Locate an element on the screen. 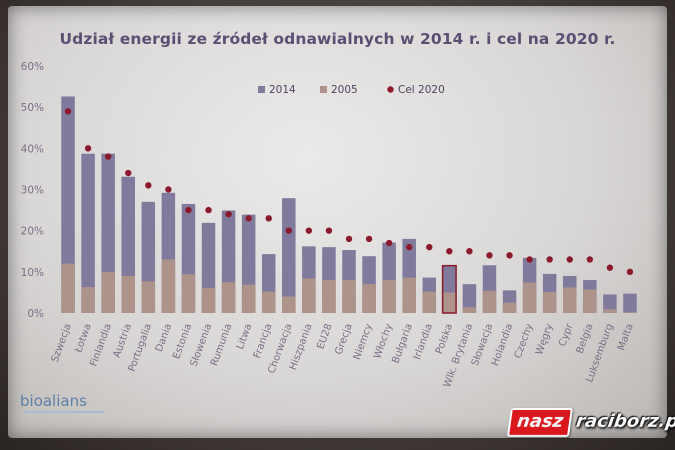  logo-underline is located at coordinates (64, 412).